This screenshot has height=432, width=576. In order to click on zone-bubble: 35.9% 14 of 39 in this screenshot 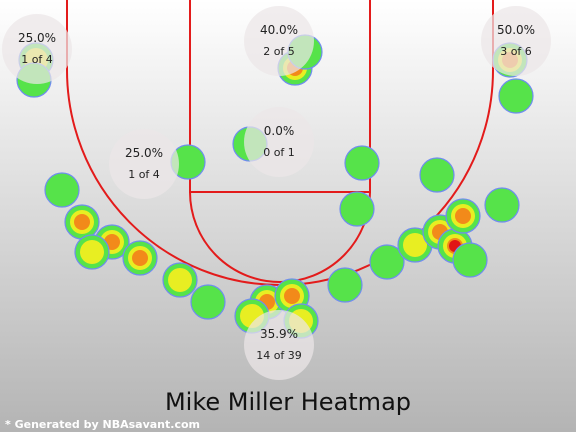, I will do `click(279, 345)`.